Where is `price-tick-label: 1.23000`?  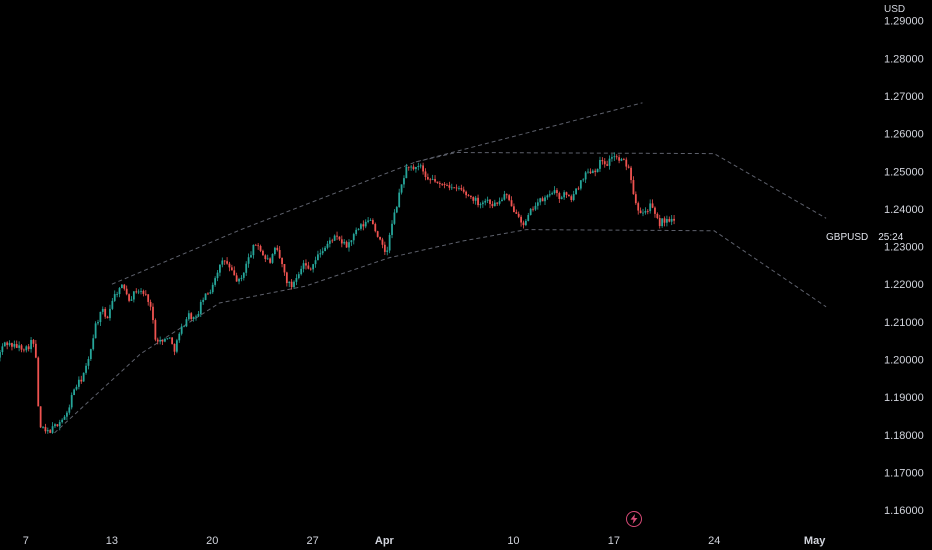
price-tick-label: 1.23000 is located at coordinates (904, 248).